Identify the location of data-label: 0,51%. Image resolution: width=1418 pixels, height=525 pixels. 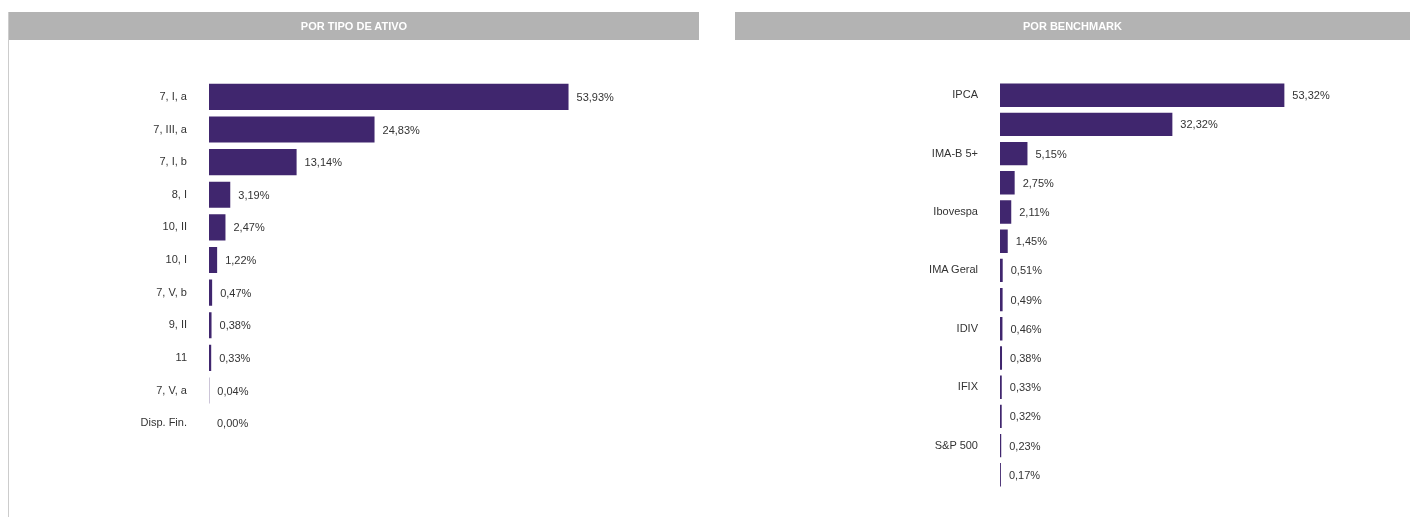
(1026, 270).